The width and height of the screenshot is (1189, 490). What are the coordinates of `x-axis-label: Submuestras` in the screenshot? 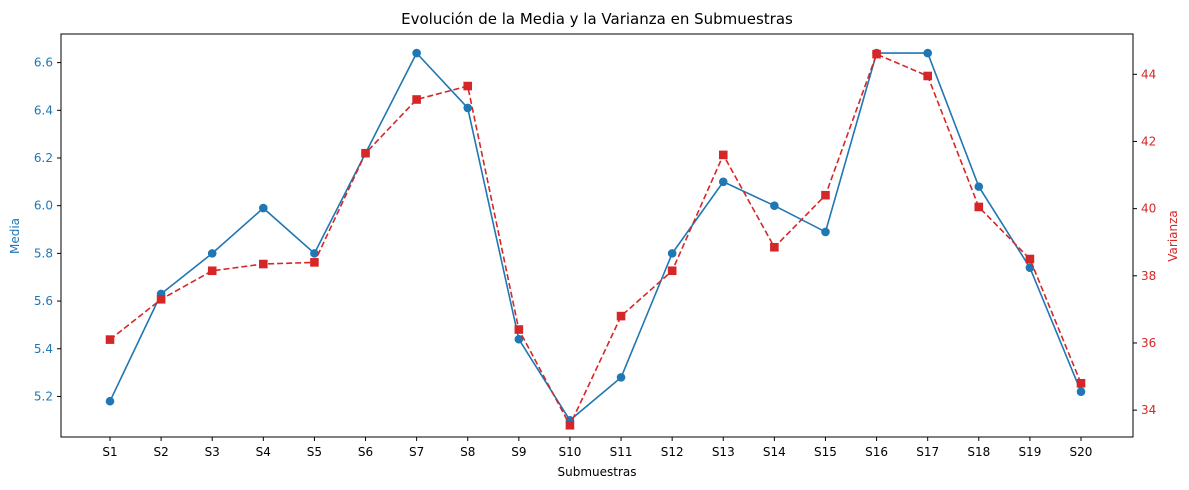 It's located at (596, 472).